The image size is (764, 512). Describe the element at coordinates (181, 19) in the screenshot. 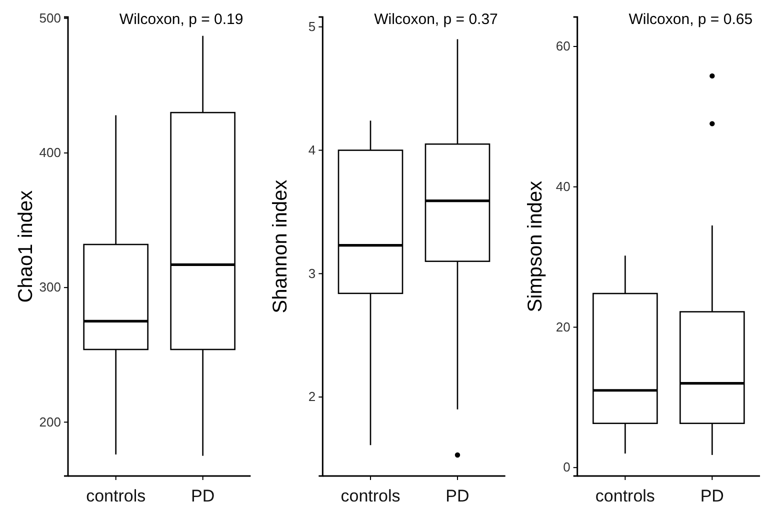

I see `annotation: Wilcoxon, p = 0.19` at that location.